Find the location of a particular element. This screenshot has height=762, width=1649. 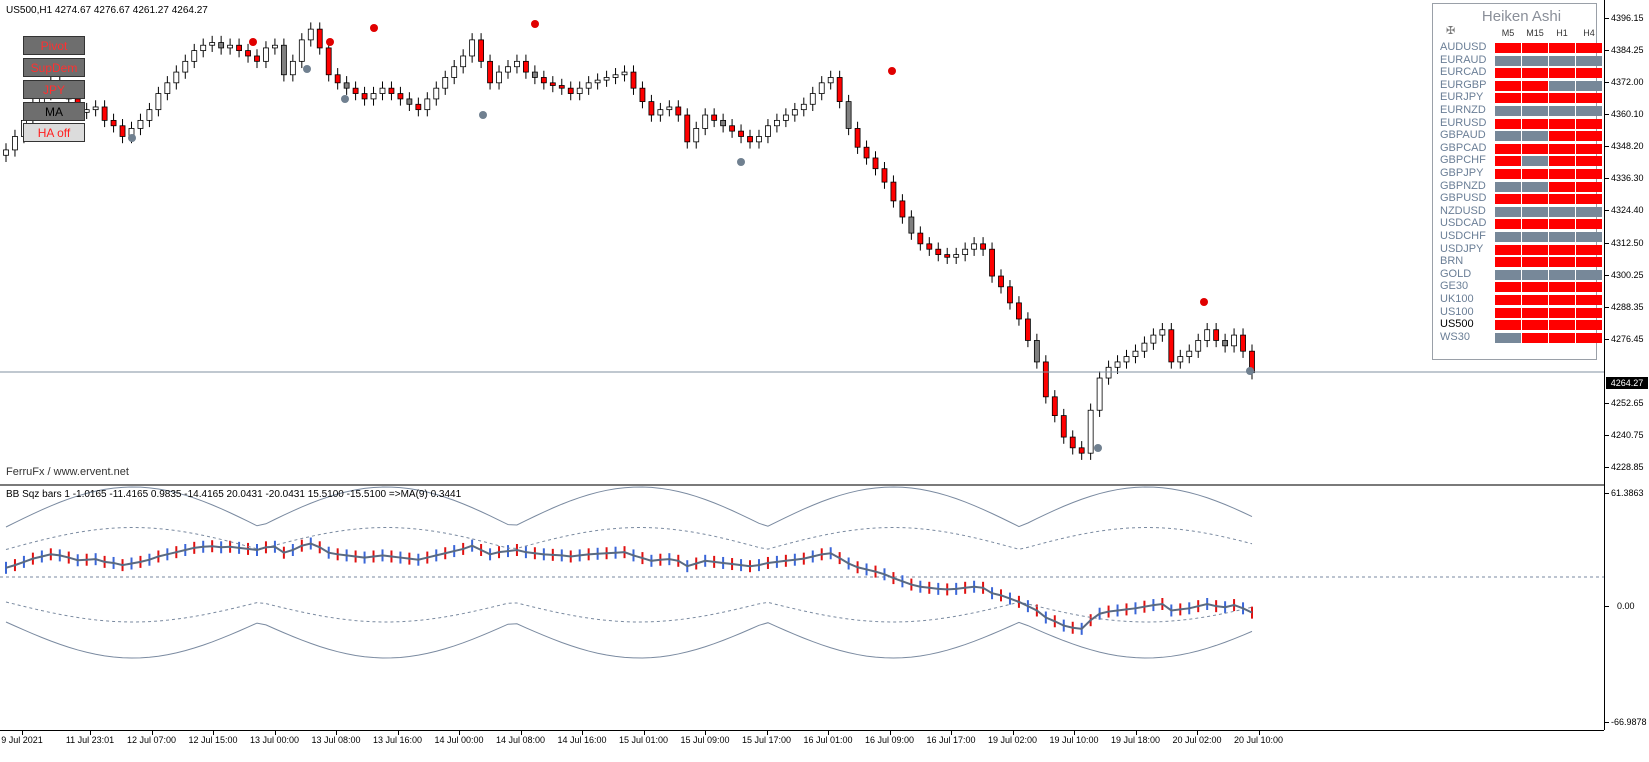

watermark: FerruFx / www.ervent.net is located at coordinates (67, 472).